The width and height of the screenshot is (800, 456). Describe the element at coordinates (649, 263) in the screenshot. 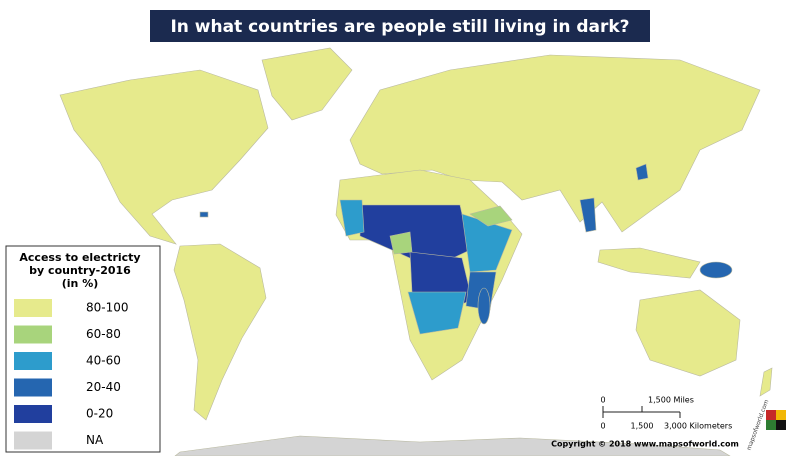

I see `indonesia` at that location.